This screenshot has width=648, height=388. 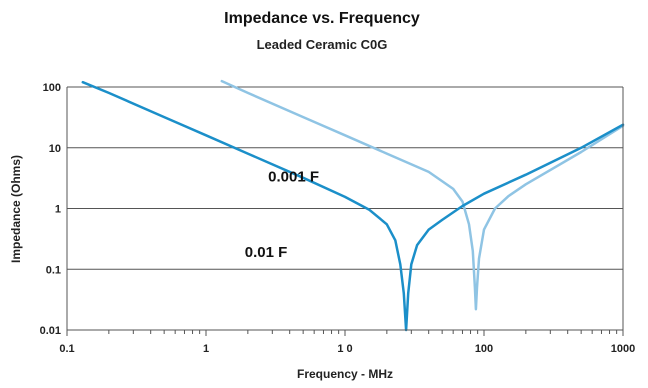 I want to click on y-tick-label: 10, so click(x=55, y=149).